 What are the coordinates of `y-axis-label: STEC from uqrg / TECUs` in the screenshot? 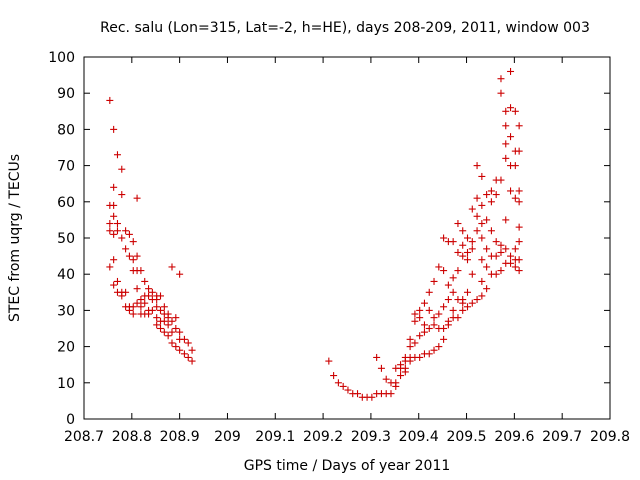 It's located at (15, 238).